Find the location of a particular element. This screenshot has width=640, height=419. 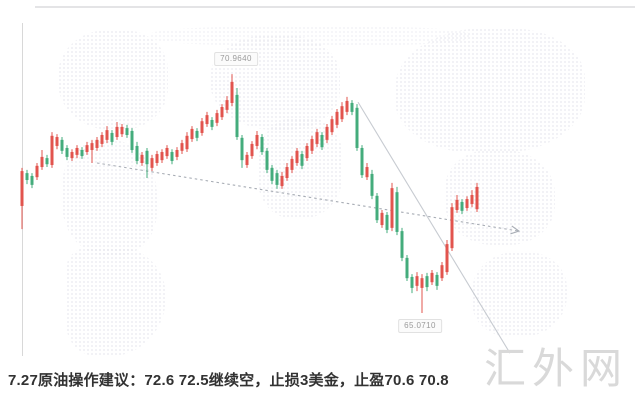

price-label-low: 65.0710 is located at coordinates (420, 326).